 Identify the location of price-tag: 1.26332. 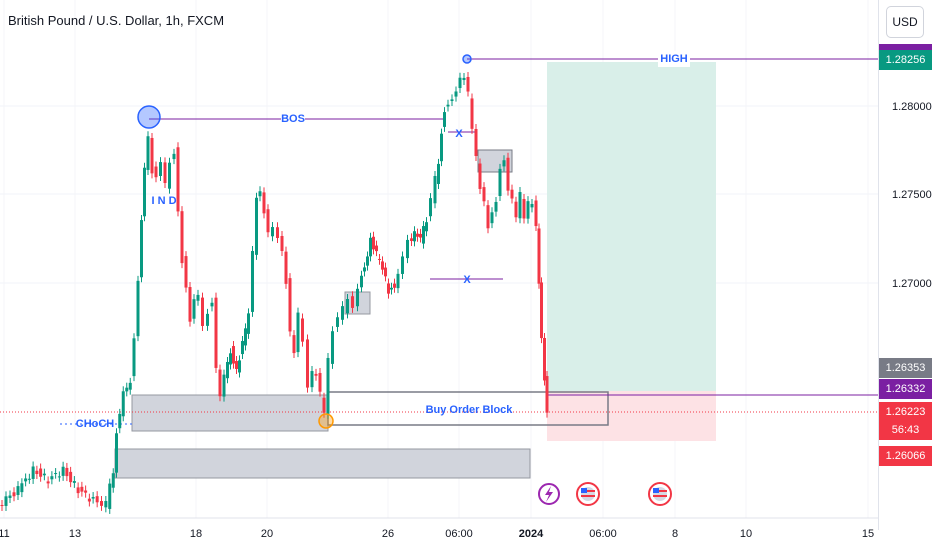
(905, 389).